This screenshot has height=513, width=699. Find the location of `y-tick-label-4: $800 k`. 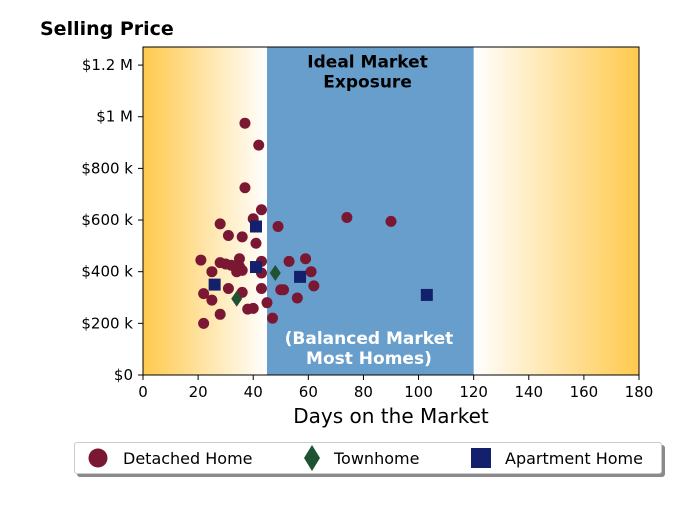

y-tick-label-4: $800 k is located at coordinates (107, 168).